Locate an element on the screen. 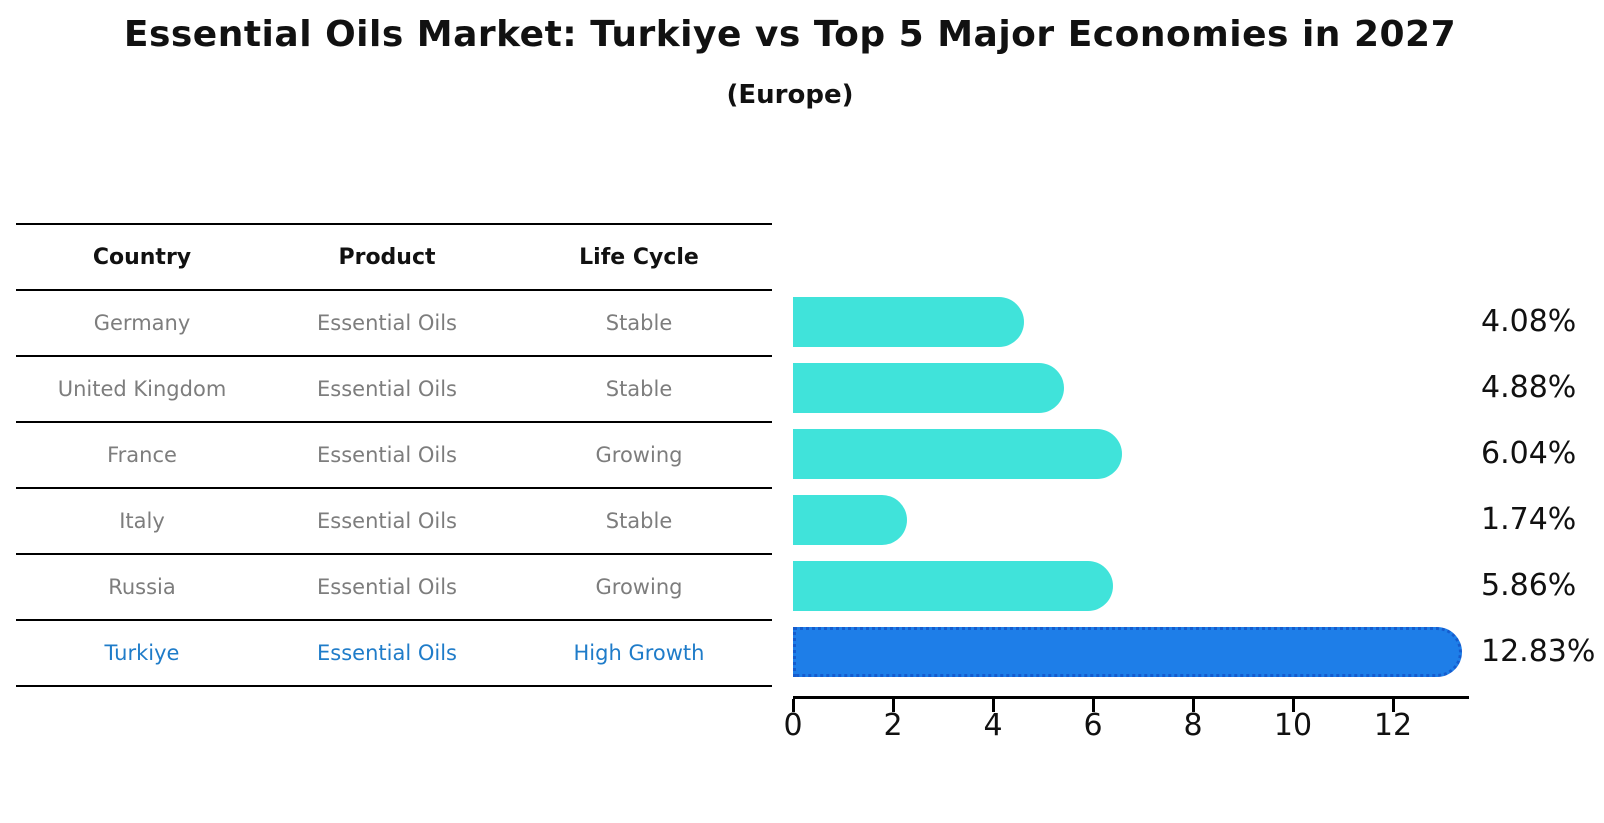 The height and width of the screenshot is (823, 1604). value-label-russia: 5.86% is located at coordinates (1529, 585).